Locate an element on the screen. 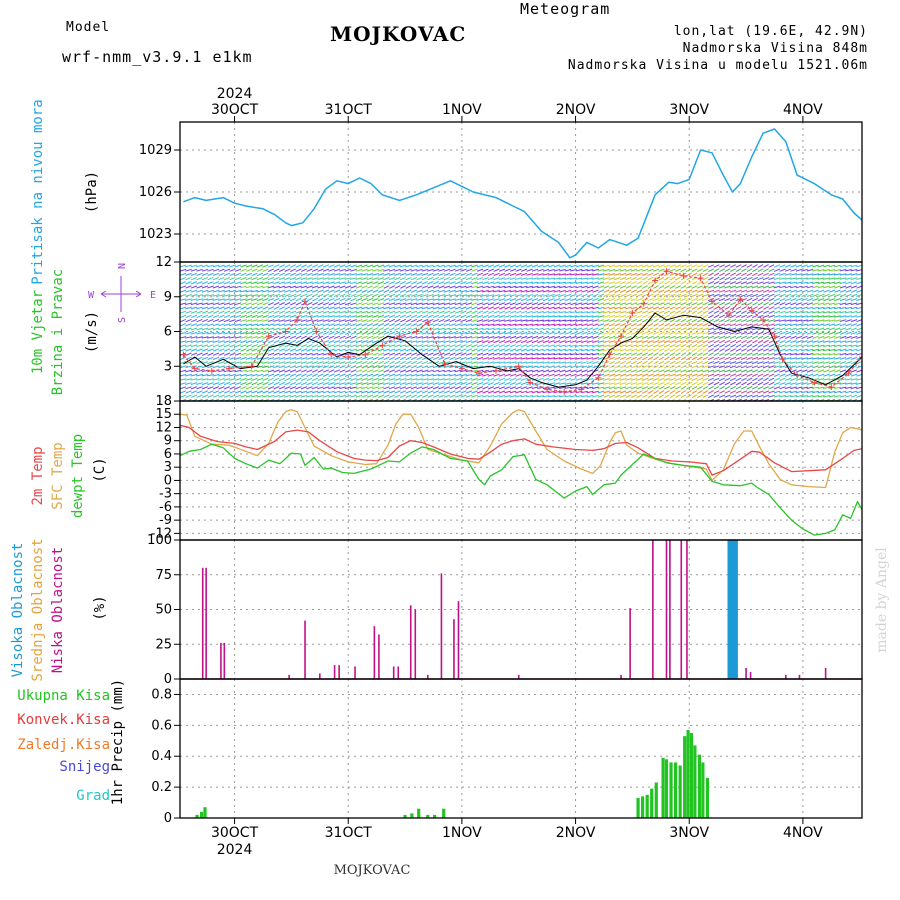  xtick-bottom-2: 1NOV is located at coordinates (462, 833).